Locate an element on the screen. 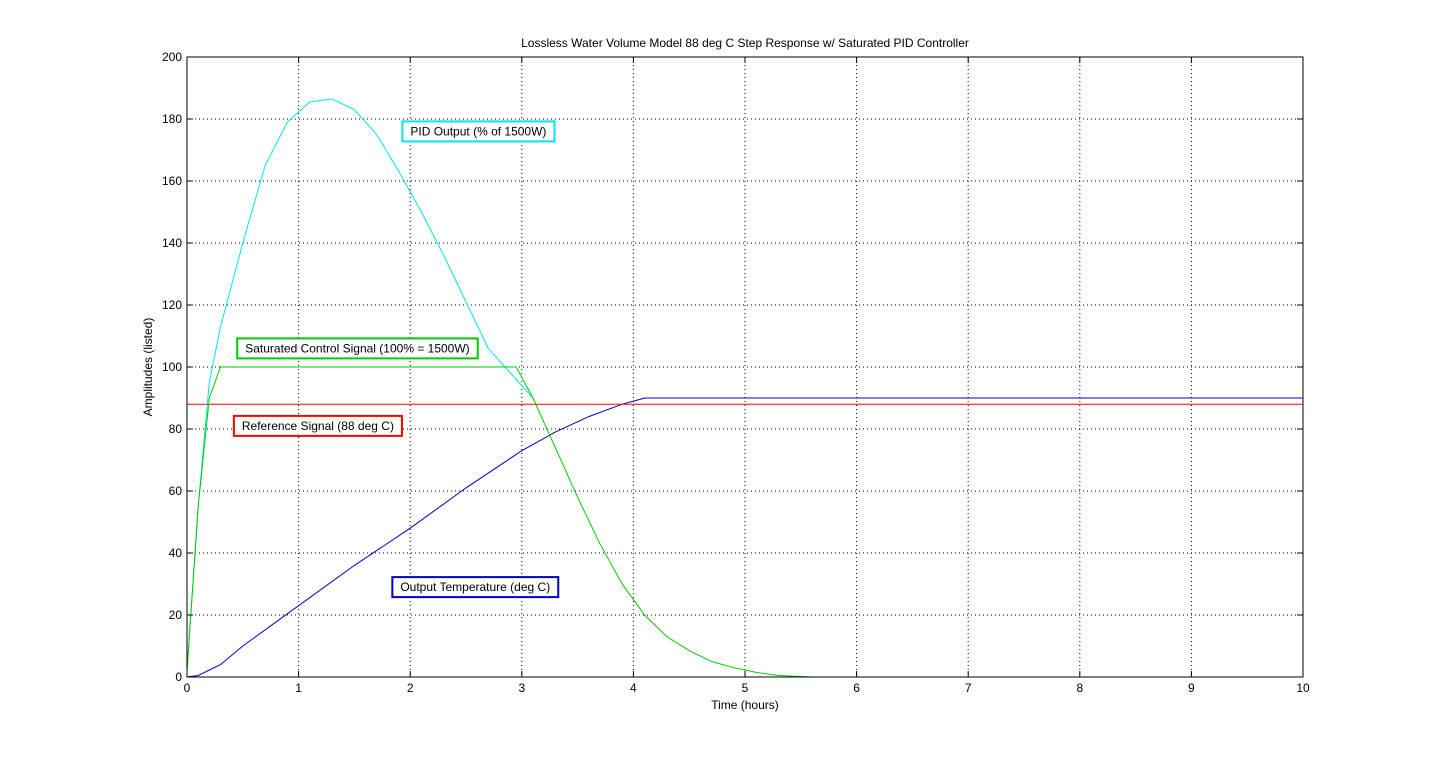 Image resolution: width=1440 pixels, height=759 pixels. x-tick-label: 1 is located at coordinates (298, 688).